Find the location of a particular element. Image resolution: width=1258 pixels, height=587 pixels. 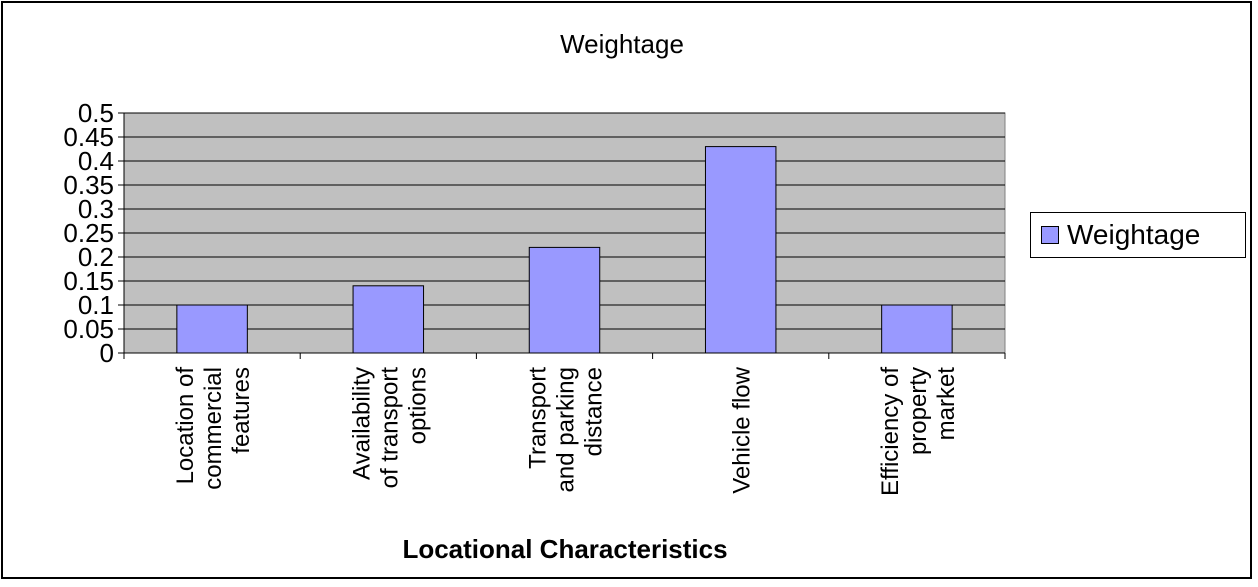

x-tick-label: commercial is located at coordinates (213, 428).